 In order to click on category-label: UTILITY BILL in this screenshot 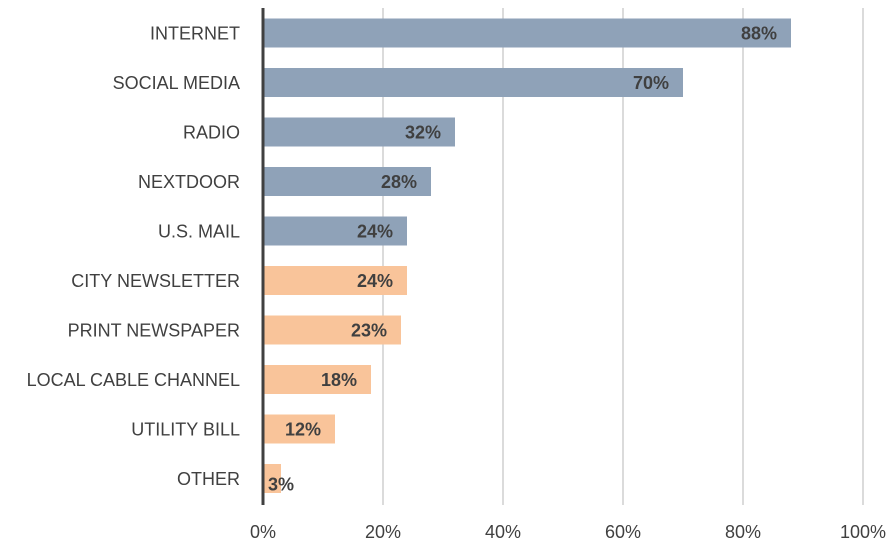, I will do `click(185, 430)`.